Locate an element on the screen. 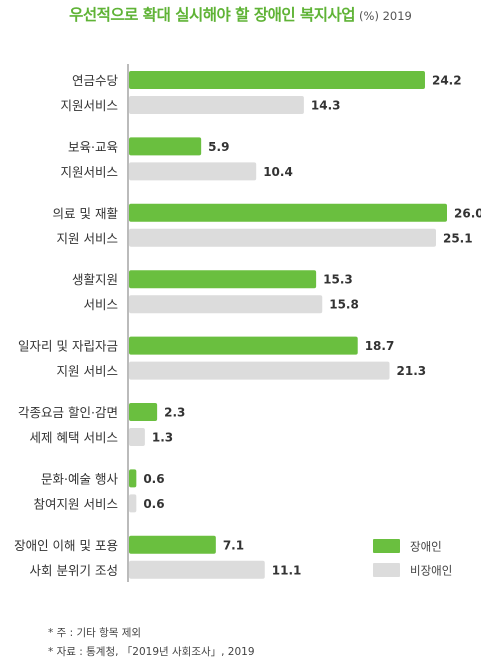  title-row: 우선적으로 확대 실시해야 할 장애인 복지사업 (%) 2019 is located at coordinates (240, 14).